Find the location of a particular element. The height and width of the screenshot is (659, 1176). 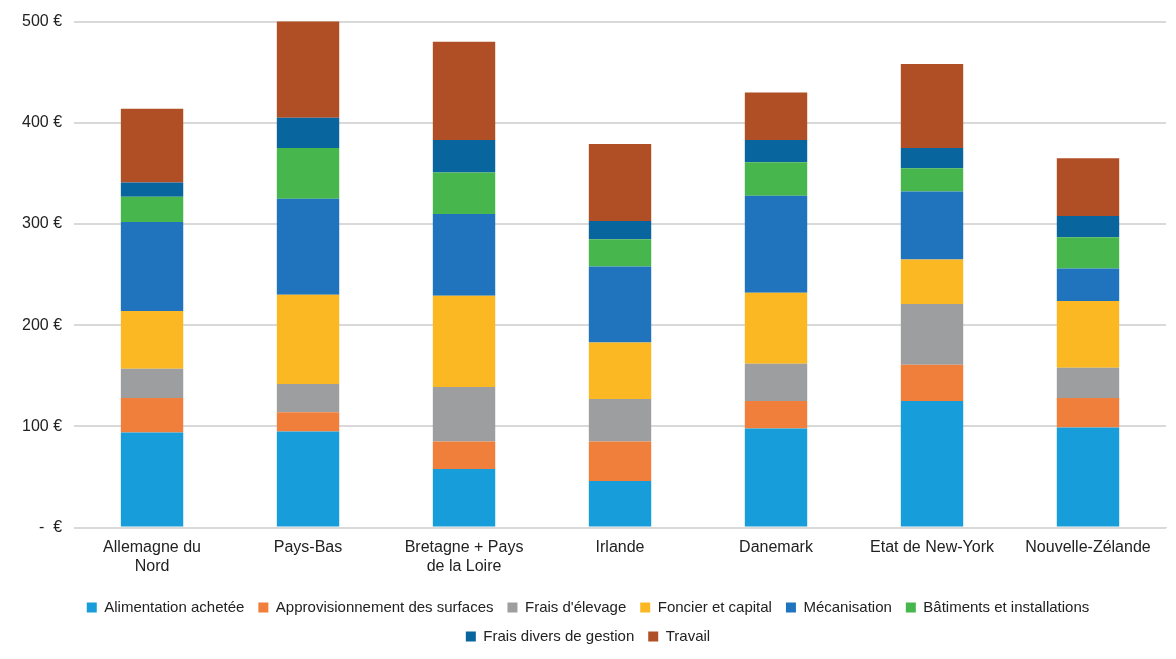

x-tick-label: Bretagne + Pays de la Loire is located at coordinates (464, 555).